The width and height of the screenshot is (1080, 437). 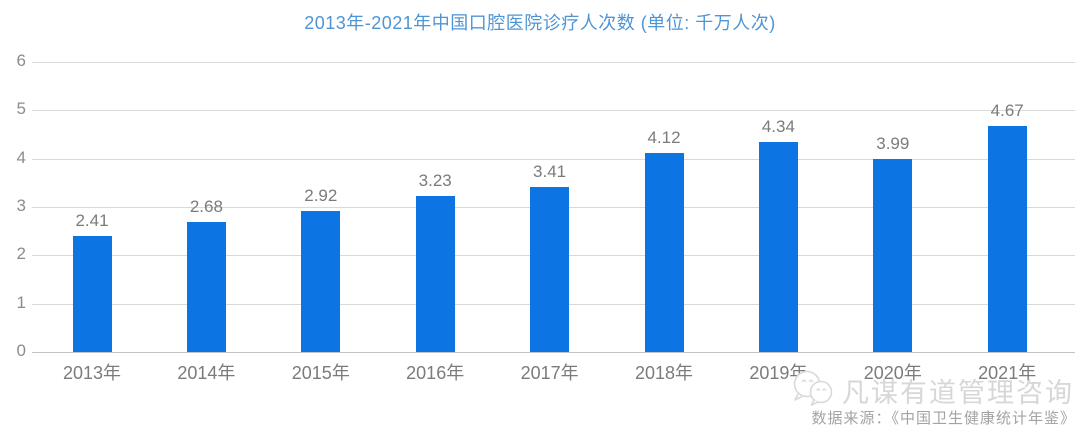 I want to click on y-axis-tick-label: 5, so click(x=21, y=109).